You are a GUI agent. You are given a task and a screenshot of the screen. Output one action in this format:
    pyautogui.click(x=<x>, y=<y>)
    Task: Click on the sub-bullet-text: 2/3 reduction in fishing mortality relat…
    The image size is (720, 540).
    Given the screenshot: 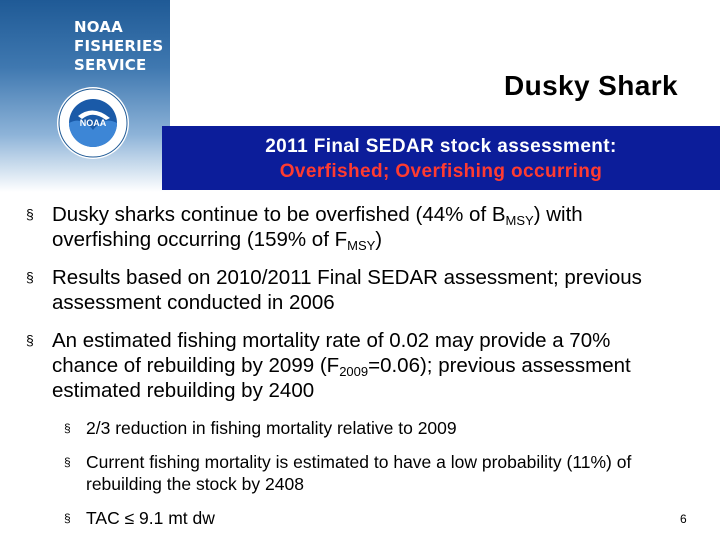 What is the action you would take?
    pyautogui.click(x=271, y=428)
    